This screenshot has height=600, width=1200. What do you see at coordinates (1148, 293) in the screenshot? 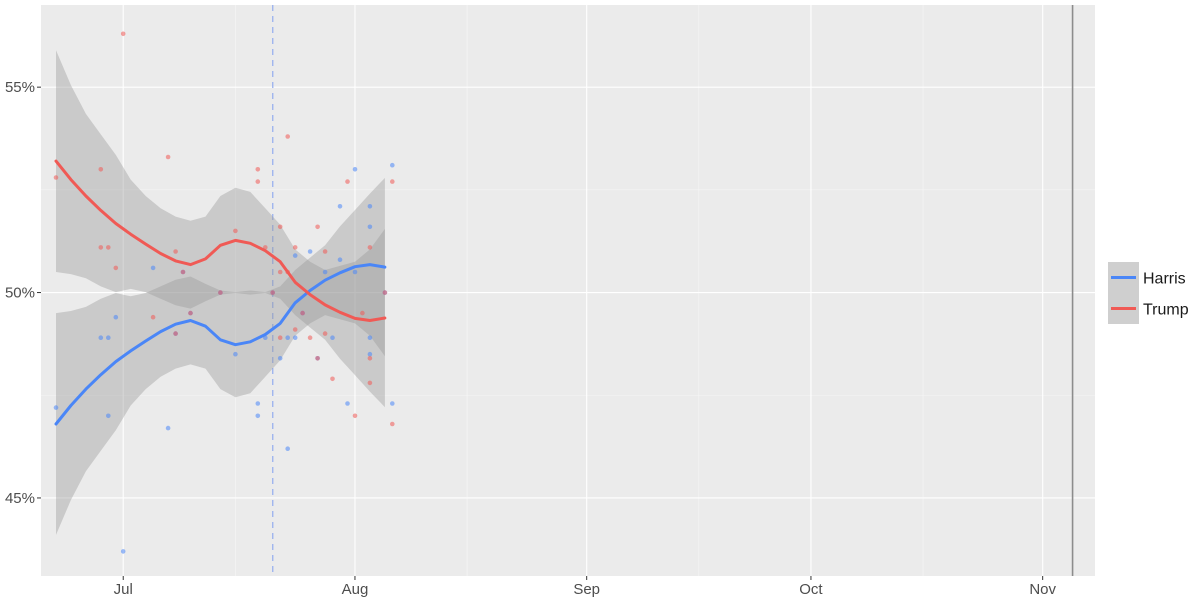
I see `legend: Harris Trump` at bounding box center [1148, 293].